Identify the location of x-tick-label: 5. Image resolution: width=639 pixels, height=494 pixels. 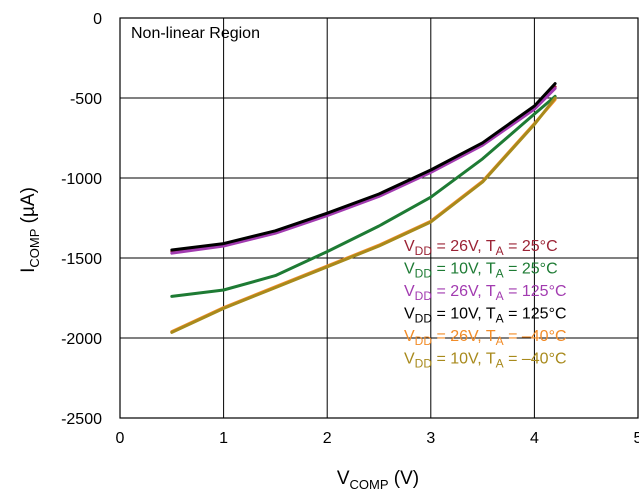
(636, 438).